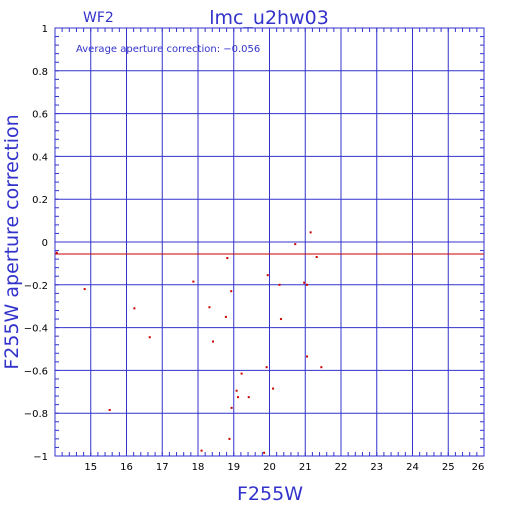  What do you see at coordinates (36, 371) in the screenshot?
I see `y-tick-label: −0.6` at bounding box center [36, 371].